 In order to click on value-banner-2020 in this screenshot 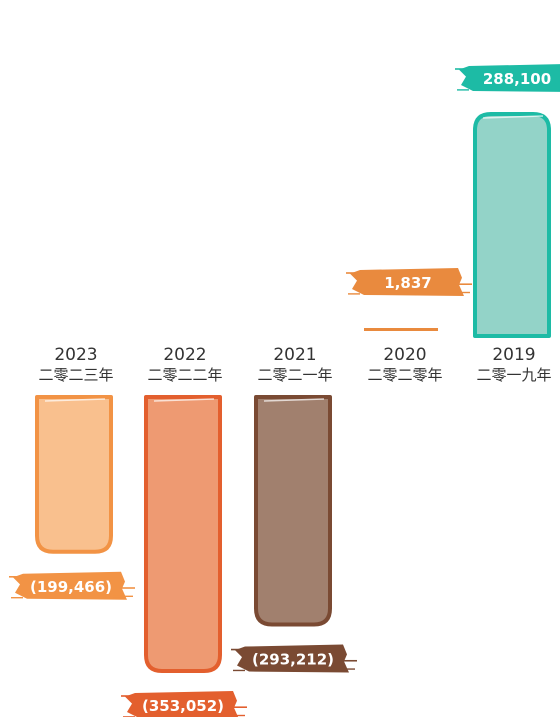, I will do `click(409, 282)`.